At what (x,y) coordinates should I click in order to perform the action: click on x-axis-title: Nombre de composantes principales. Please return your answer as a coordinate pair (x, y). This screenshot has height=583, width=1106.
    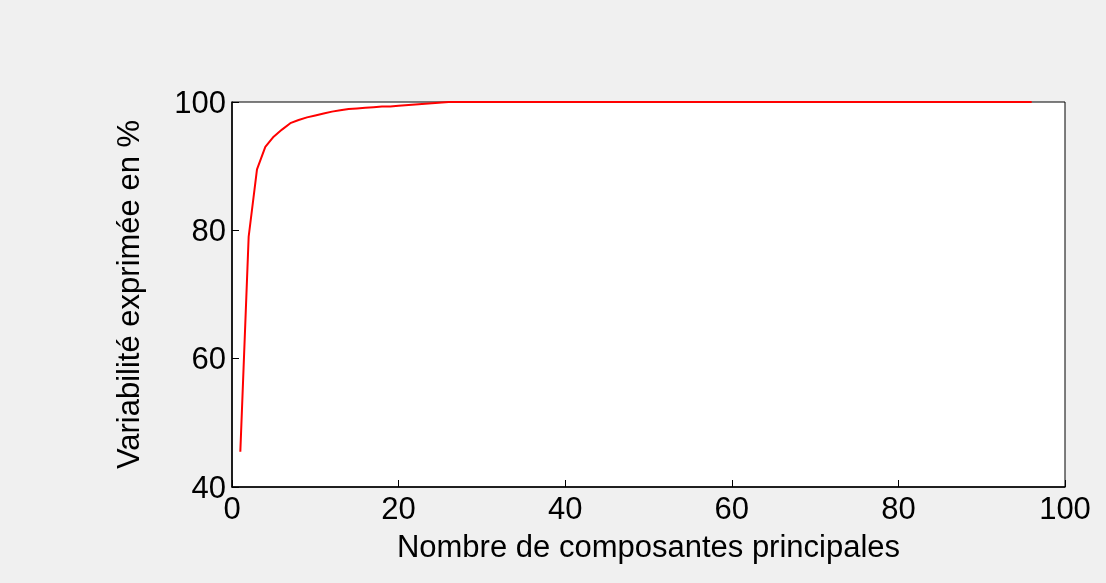
    Looking at the image, I should click on (648, 546).